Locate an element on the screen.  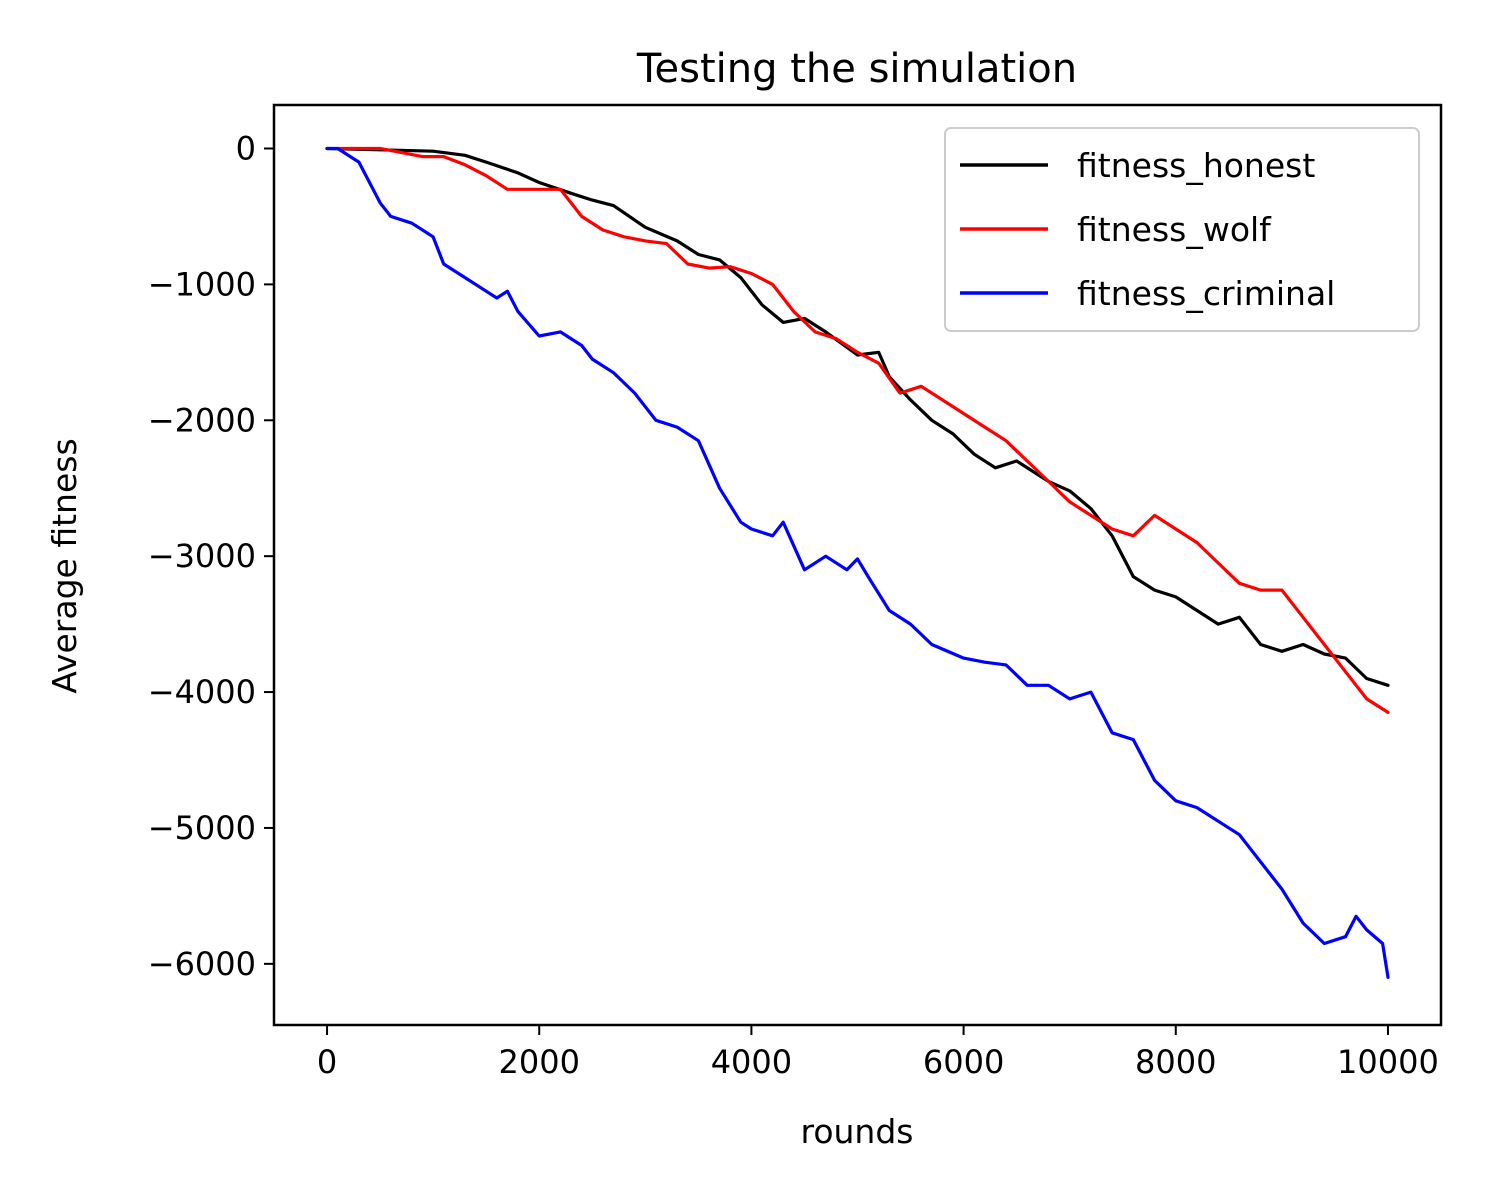
x-tick-label: 6000 is located at coordinates (963, 1062).